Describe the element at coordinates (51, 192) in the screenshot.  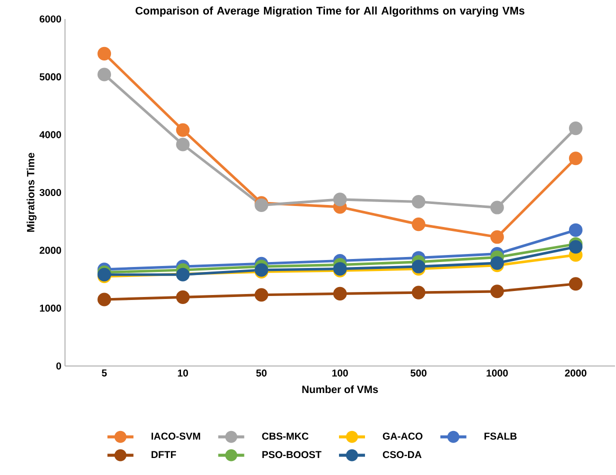
I see `y-tick-label: 3000` at that location.